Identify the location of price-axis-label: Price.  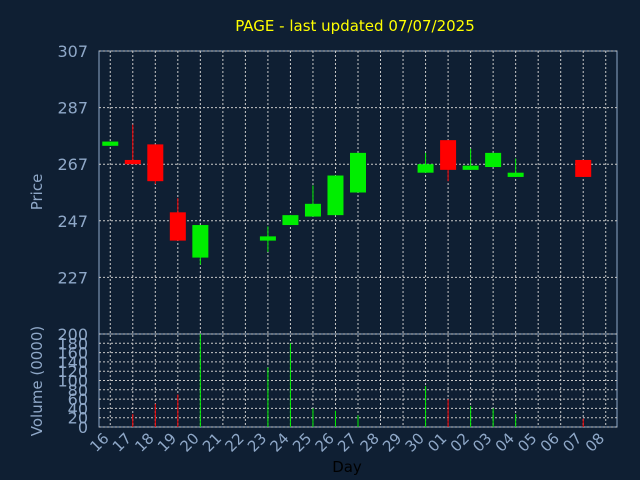
(37, 192).